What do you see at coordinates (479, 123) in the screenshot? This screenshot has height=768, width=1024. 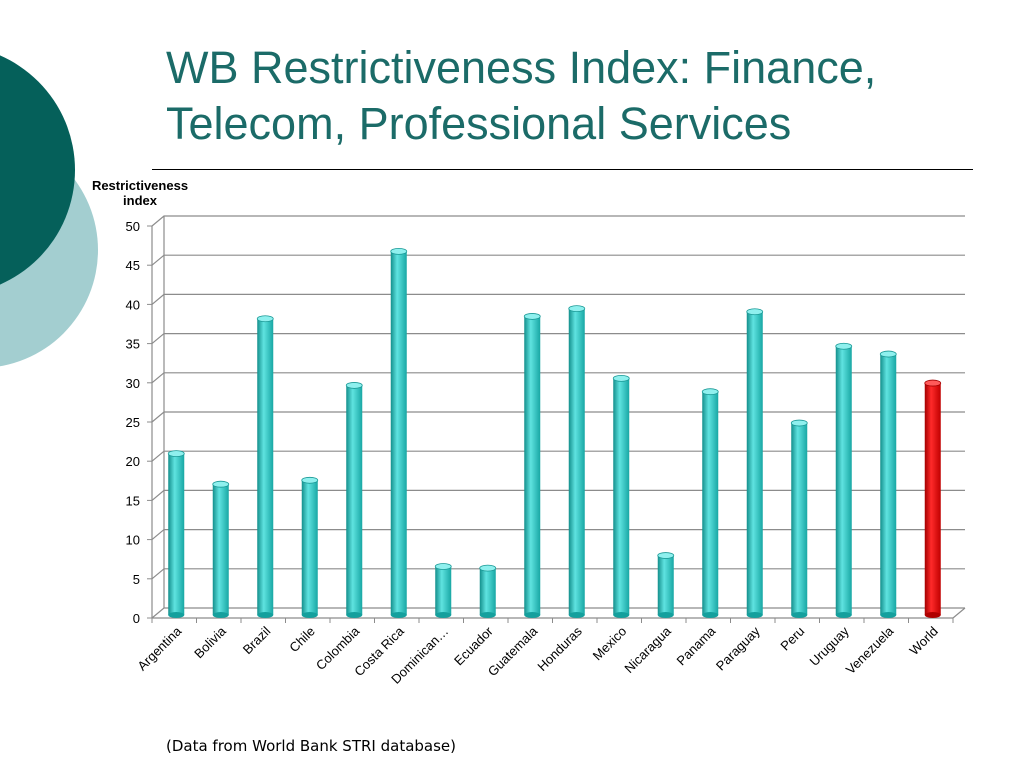 I see `slide-title-line-2: Telecom, Professional Services` at bounding box center [479, 123].